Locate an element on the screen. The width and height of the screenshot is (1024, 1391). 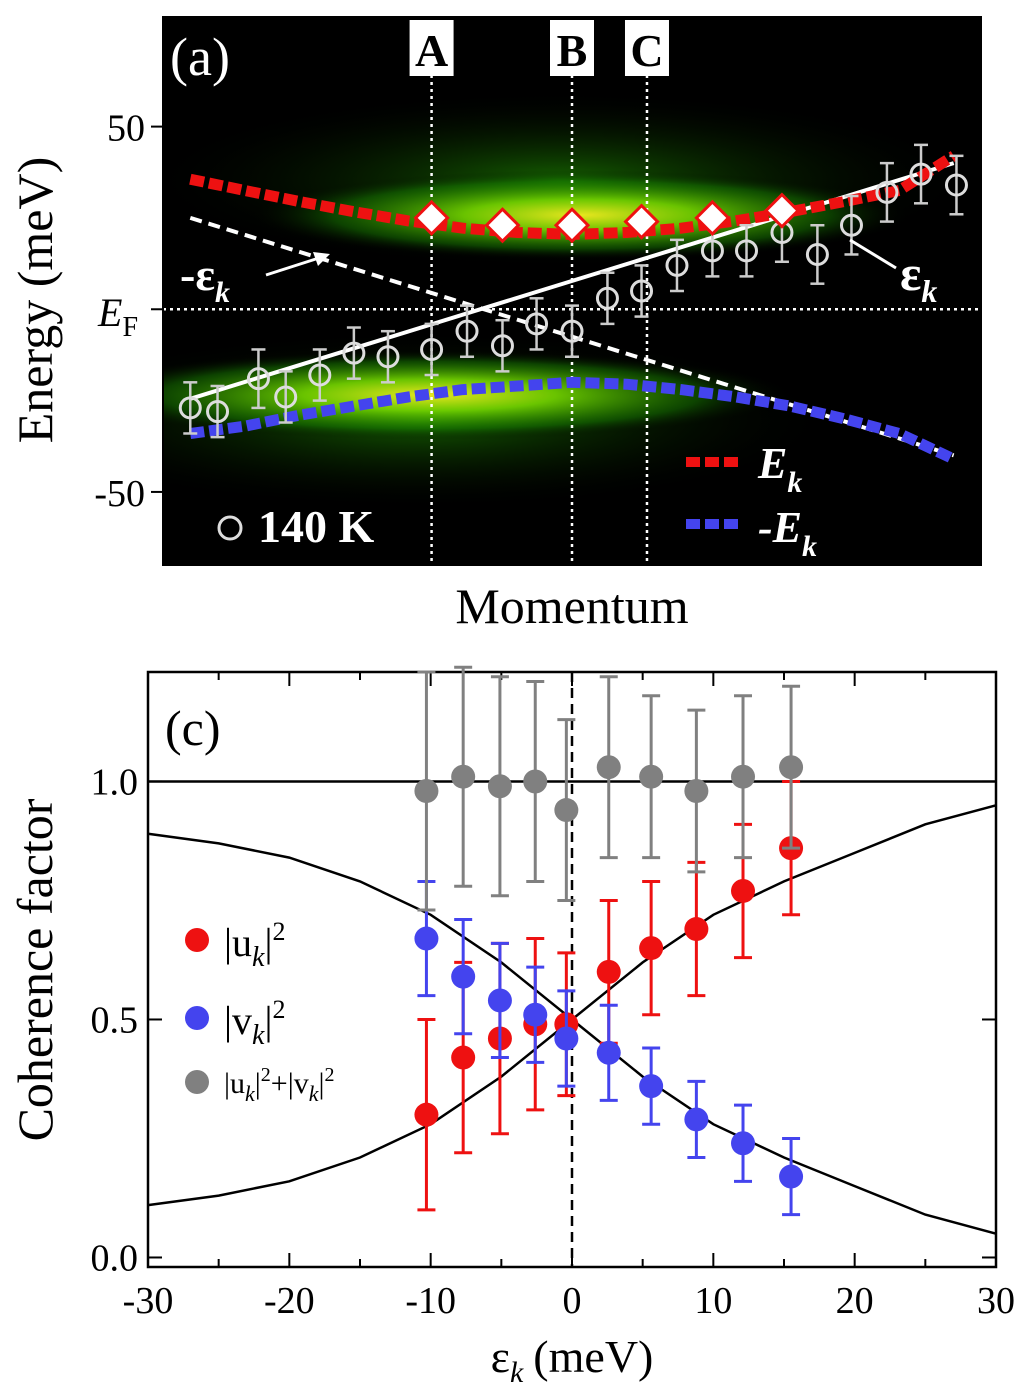
legend-sum-k2: k is located at coordinates (314, 1093).